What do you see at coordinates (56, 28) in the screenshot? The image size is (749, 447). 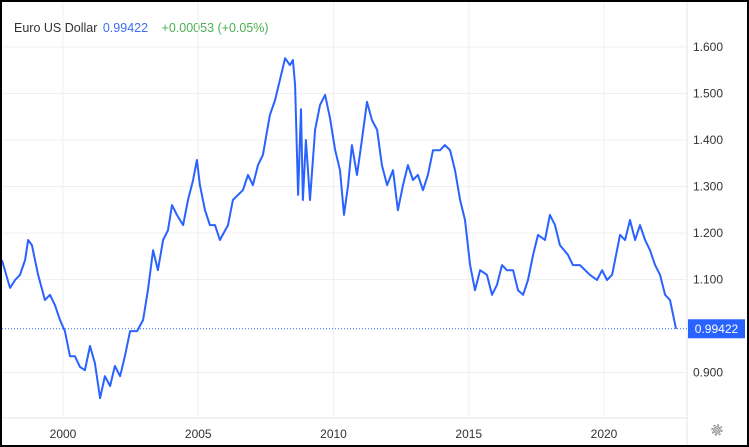 I see `symbol-title: Euro US Dollar` at bounding box center [56, 28].